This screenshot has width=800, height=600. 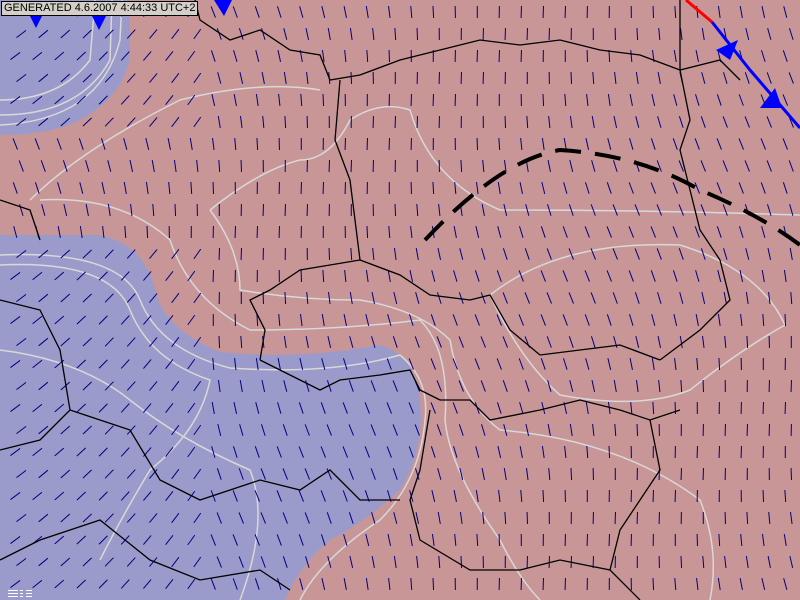 I want to click on warm-front-segment, so click(x=699, y=12).